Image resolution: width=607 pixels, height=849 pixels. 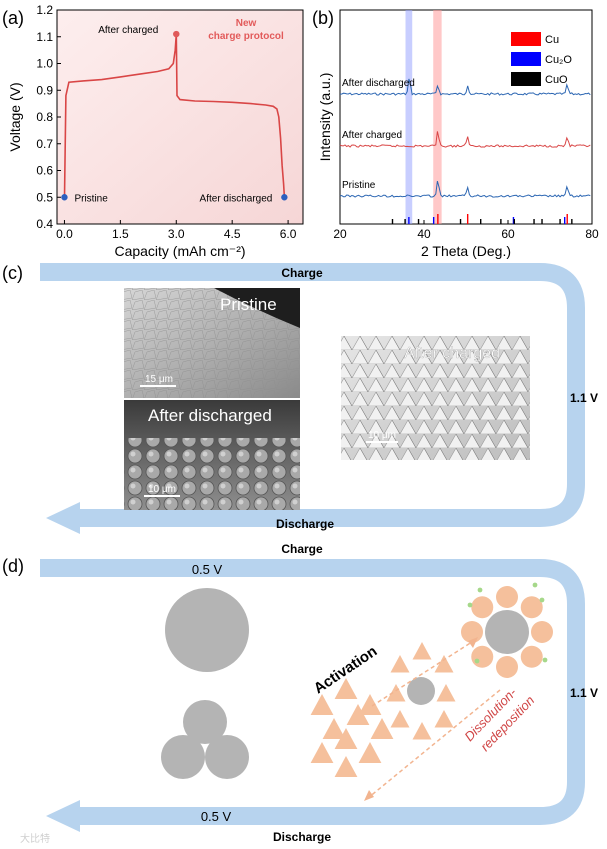 I want to click on top-voltage-d: 0.5 V, so click(x=207, y=569).